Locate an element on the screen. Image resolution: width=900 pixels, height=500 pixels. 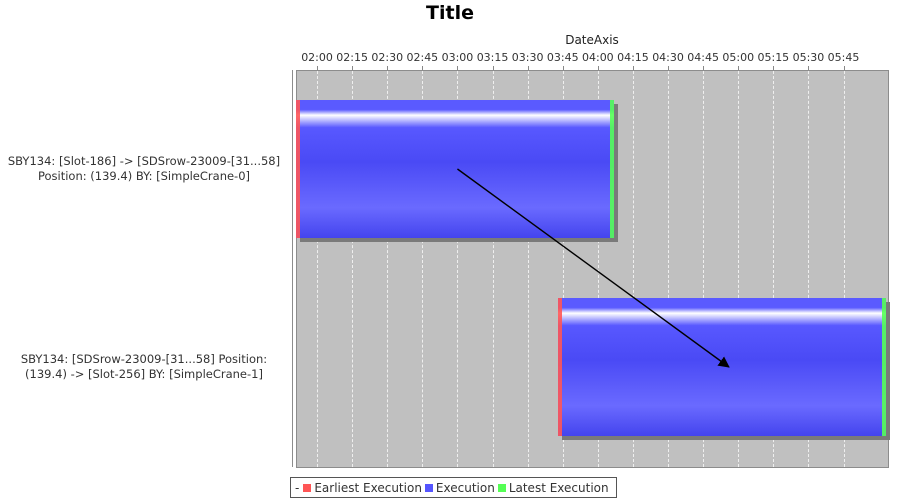
x-tick-label: 03:45 is located at coordinates (562, 57).